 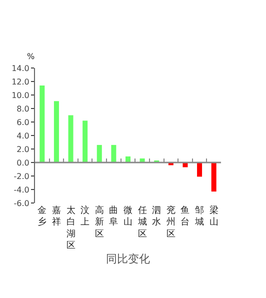 I want to click on x-tick-label: 嘉祥, so click(x=56, y=216).